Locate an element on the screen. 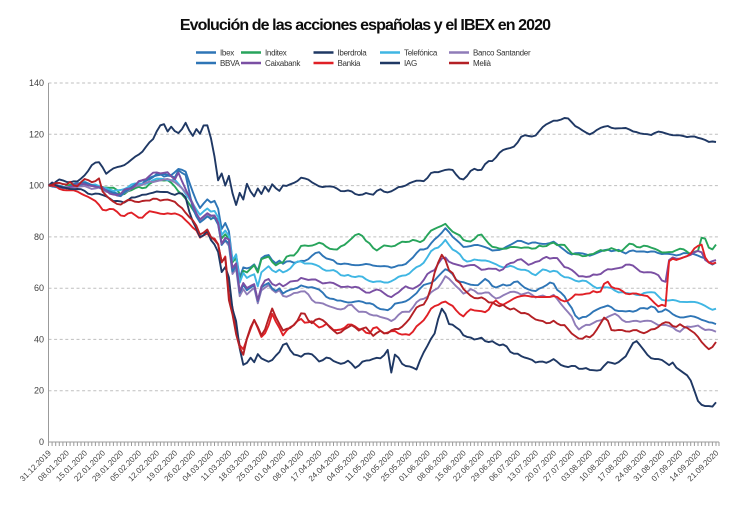 This screenshot has width=730, height=505. svg-text: 140 is located at coordinates (36, 83).